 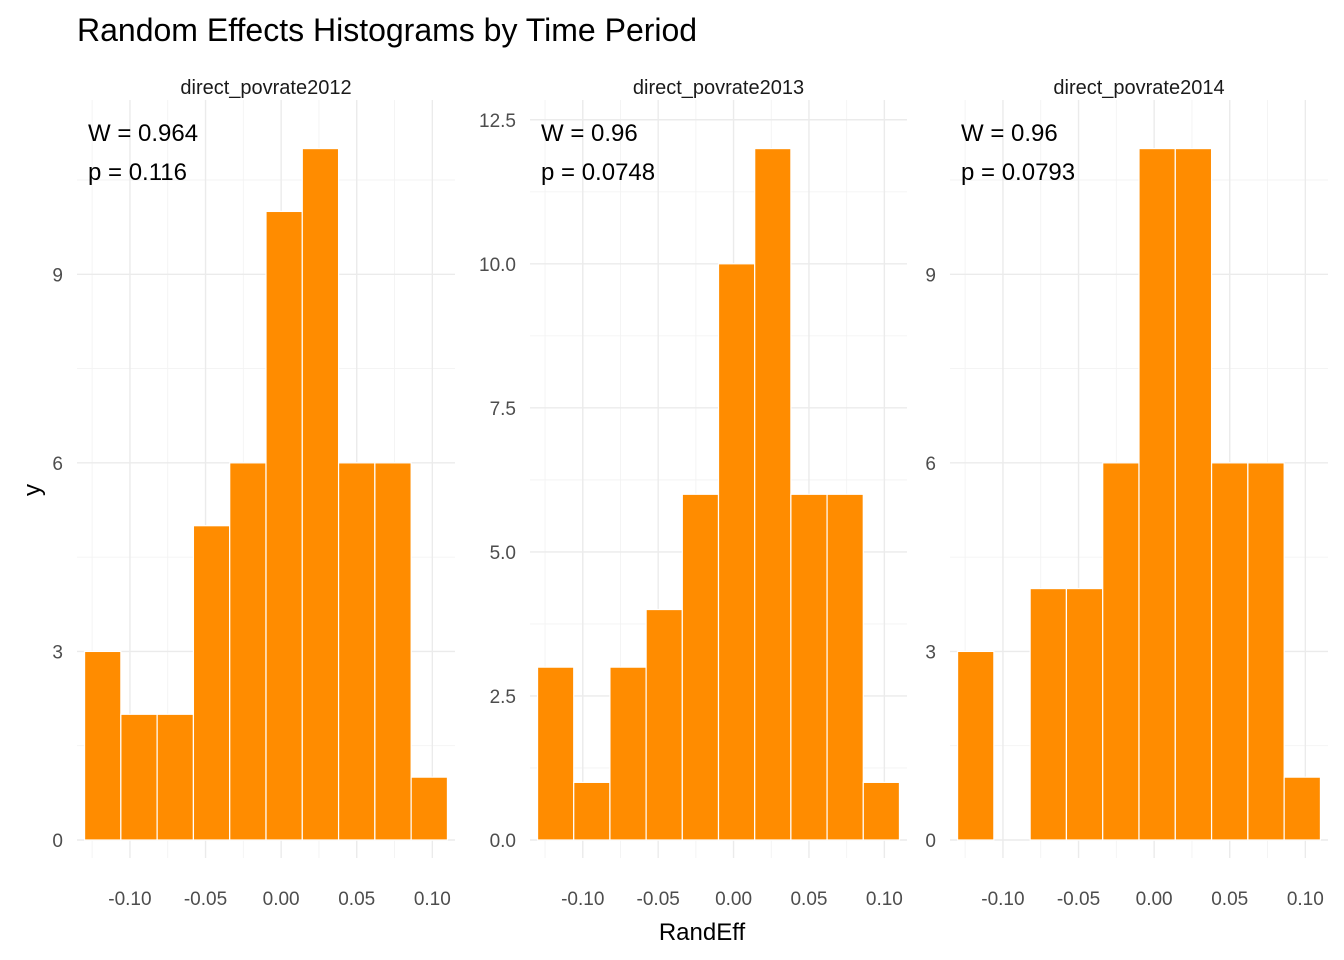 What do you see at coordinates (598, 172) in the screenshot?
I see `shapiro-p-annotation: p = 0.0748` at bounding box center [598, 172].